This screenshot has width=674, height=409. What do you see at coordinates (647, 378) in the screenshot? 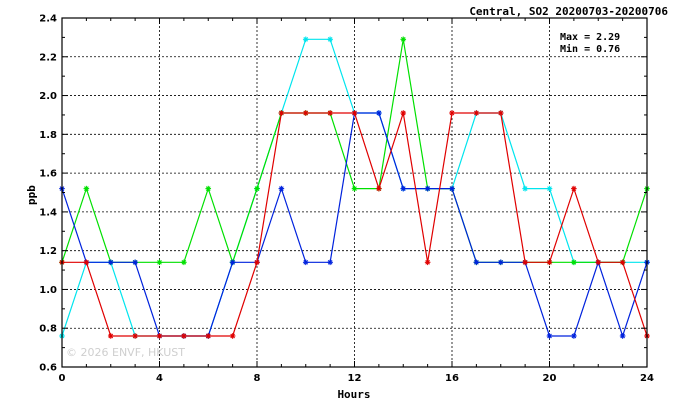
I see `x-tick-label: 24` at bounding box center [647, 378].